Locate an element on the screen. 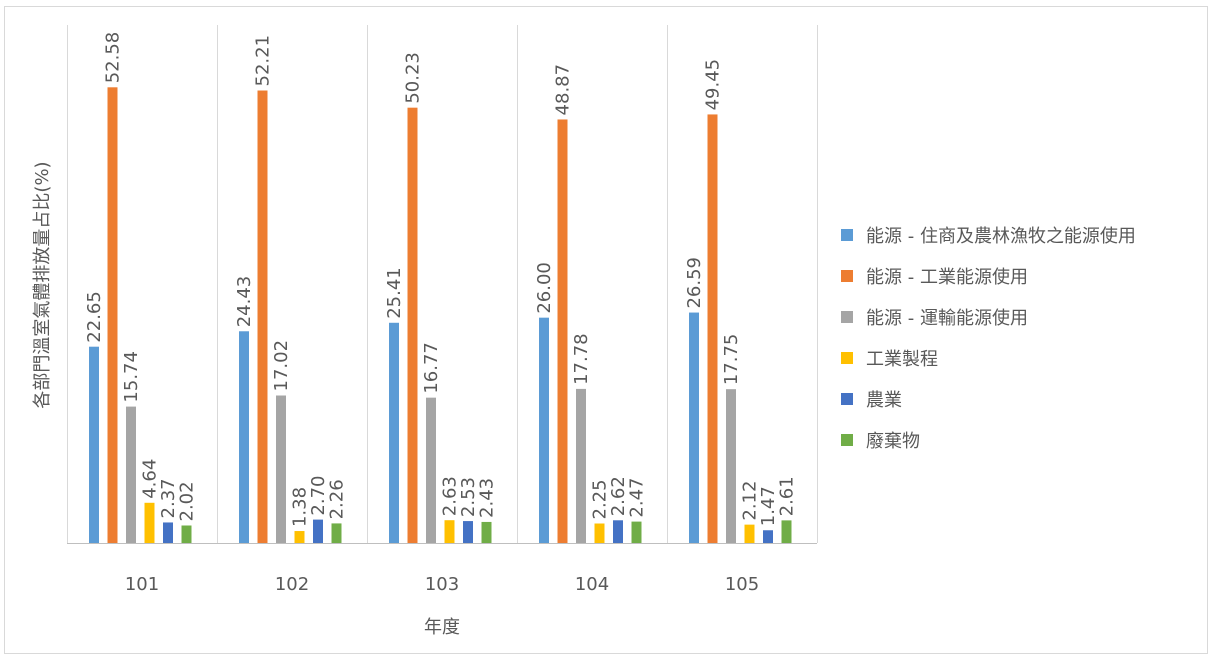 This screenshot has height=658, width=1212. x-tick-label: 103 is located at coordinates (442, 584).